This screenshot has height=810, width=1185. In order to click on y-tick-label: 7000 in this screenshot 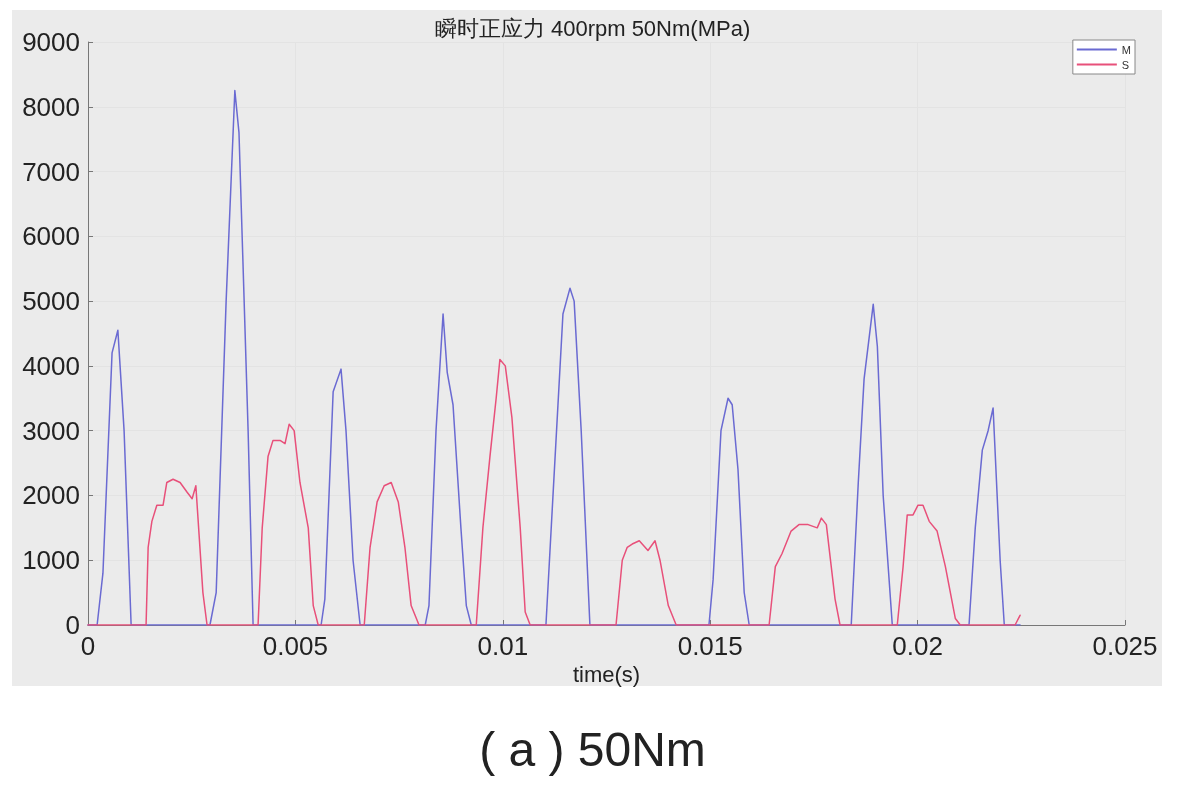, I will do `click(51, 171)`.